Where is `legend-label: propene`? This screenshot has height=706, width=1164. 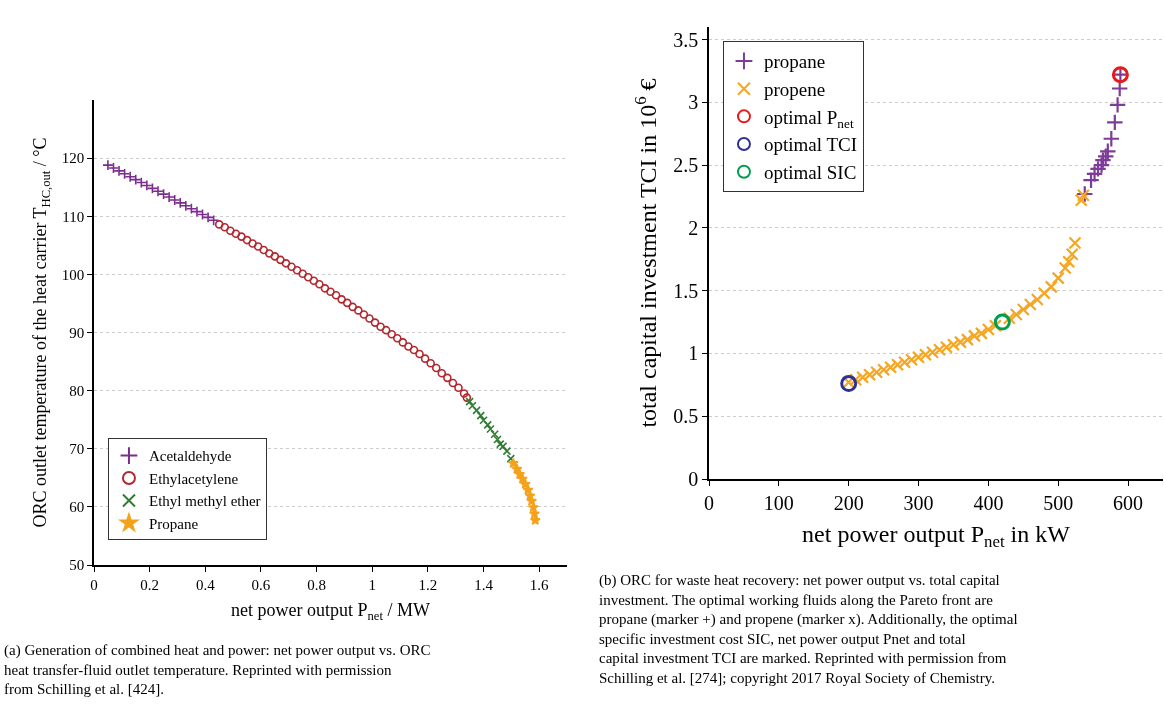 legend-label: propene is located at coordinates (794, 90).